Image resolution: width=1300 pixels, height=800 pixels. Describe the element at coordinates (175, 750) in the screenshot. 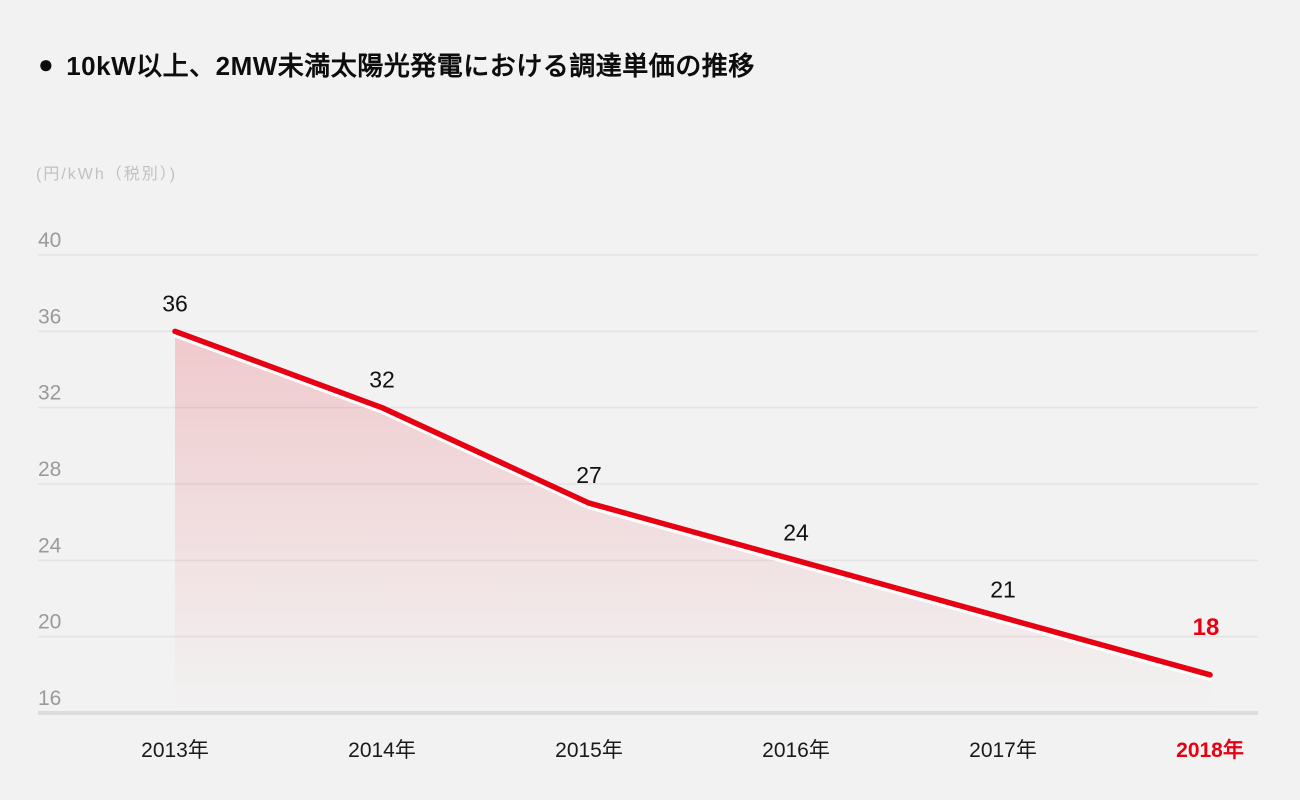

I see `x-axis-label: 2013年` at that location.